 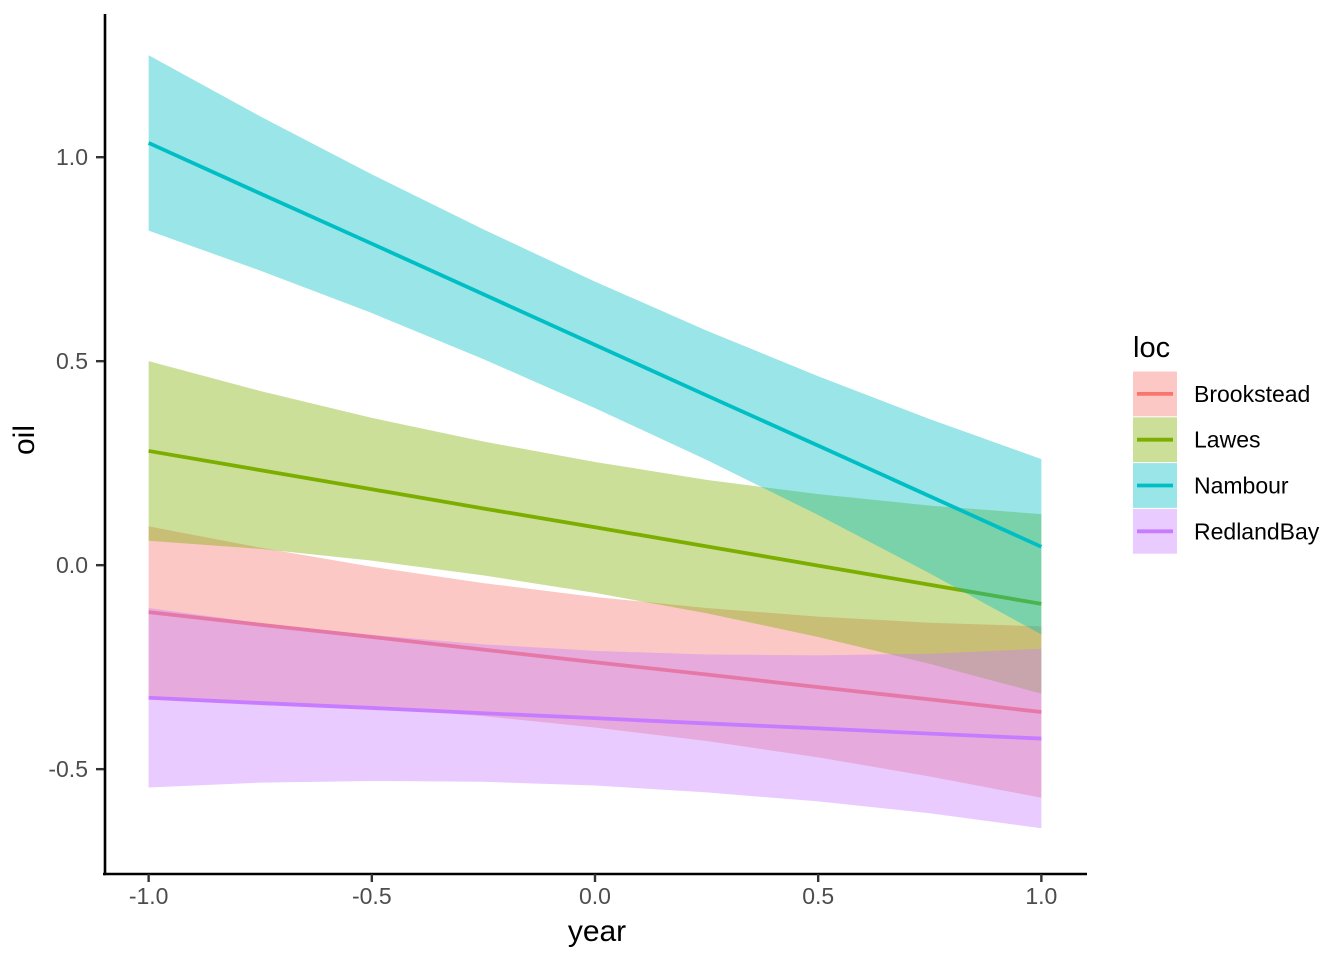 What do you see at coordinates (597, 931) in the screenshot?
I see `x-axis-title: year` at bounding box center [597, 931].